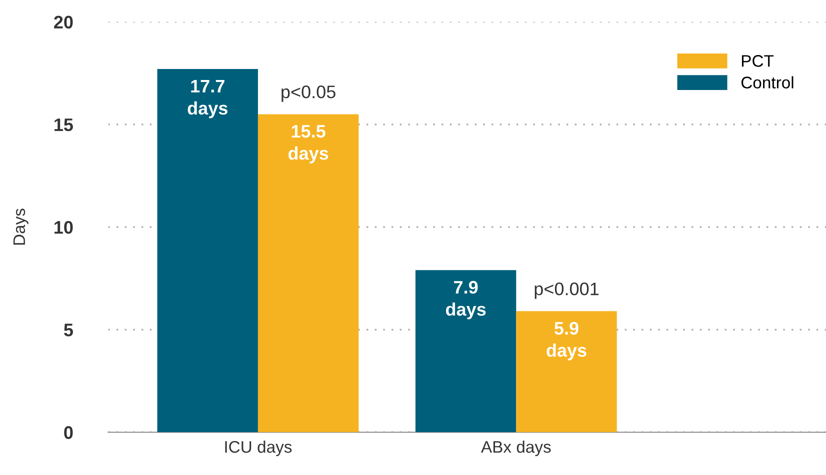  I want to click on x-tick-label: ICU days, so click(258, 448).